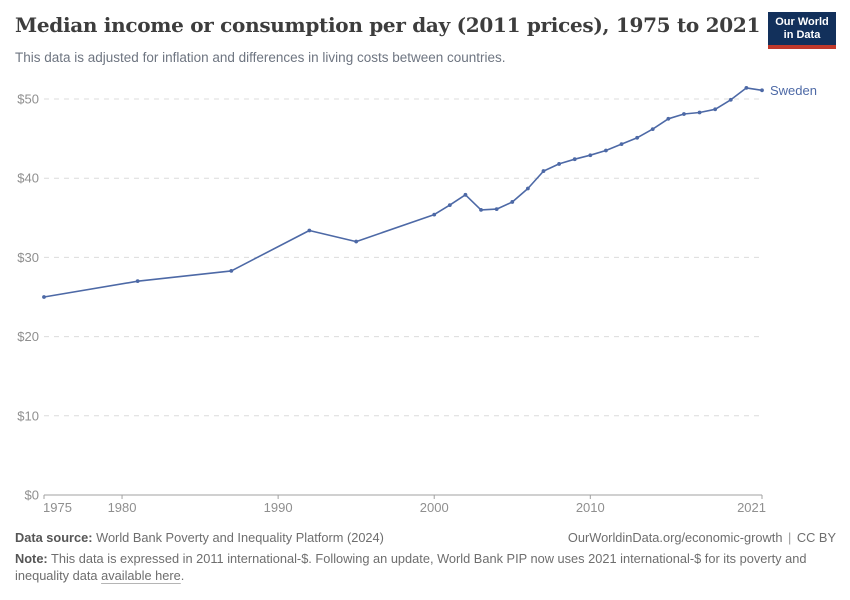 The width and height of the screenshot is (850, 600). I want to click on x-tick-label: 1980, so click(122, 507).